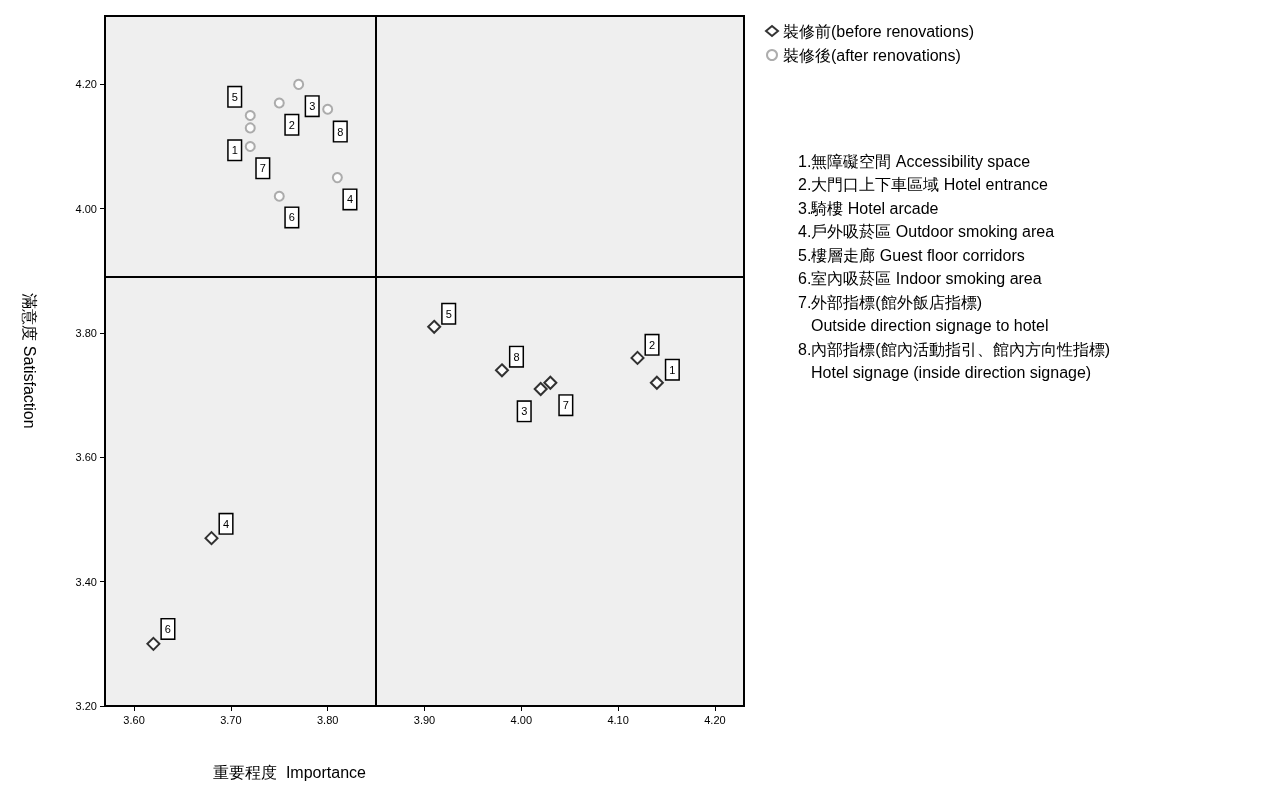  What do you see at coordinates (86, 333) in the screenshot?
I see `y-tick-label: 3.80` at bounding box center [86, 333].